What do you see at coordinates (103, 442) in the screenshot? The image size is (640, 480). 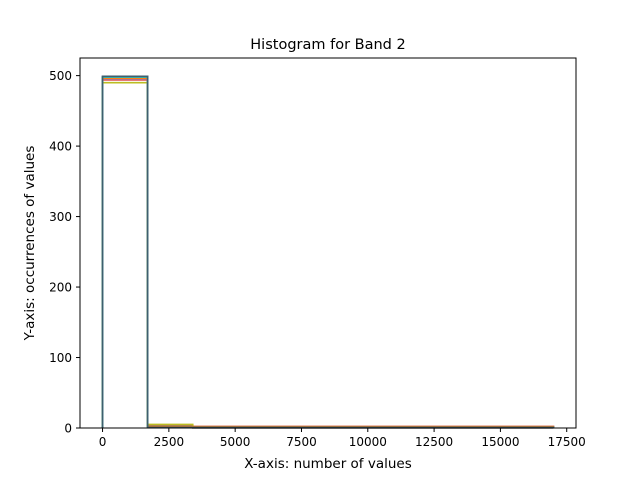 I see `x-tick-label: 0` at bounding box center [103, 442].